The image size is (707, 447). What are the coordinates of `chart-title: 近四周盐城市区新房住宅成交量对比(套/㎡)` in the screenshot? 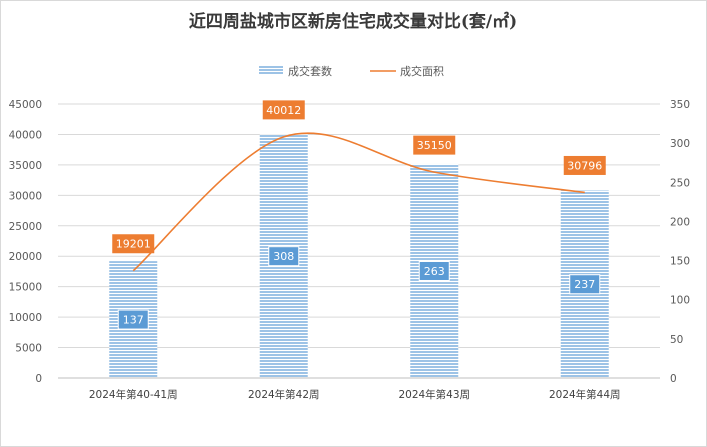 It's located at (353, 21).